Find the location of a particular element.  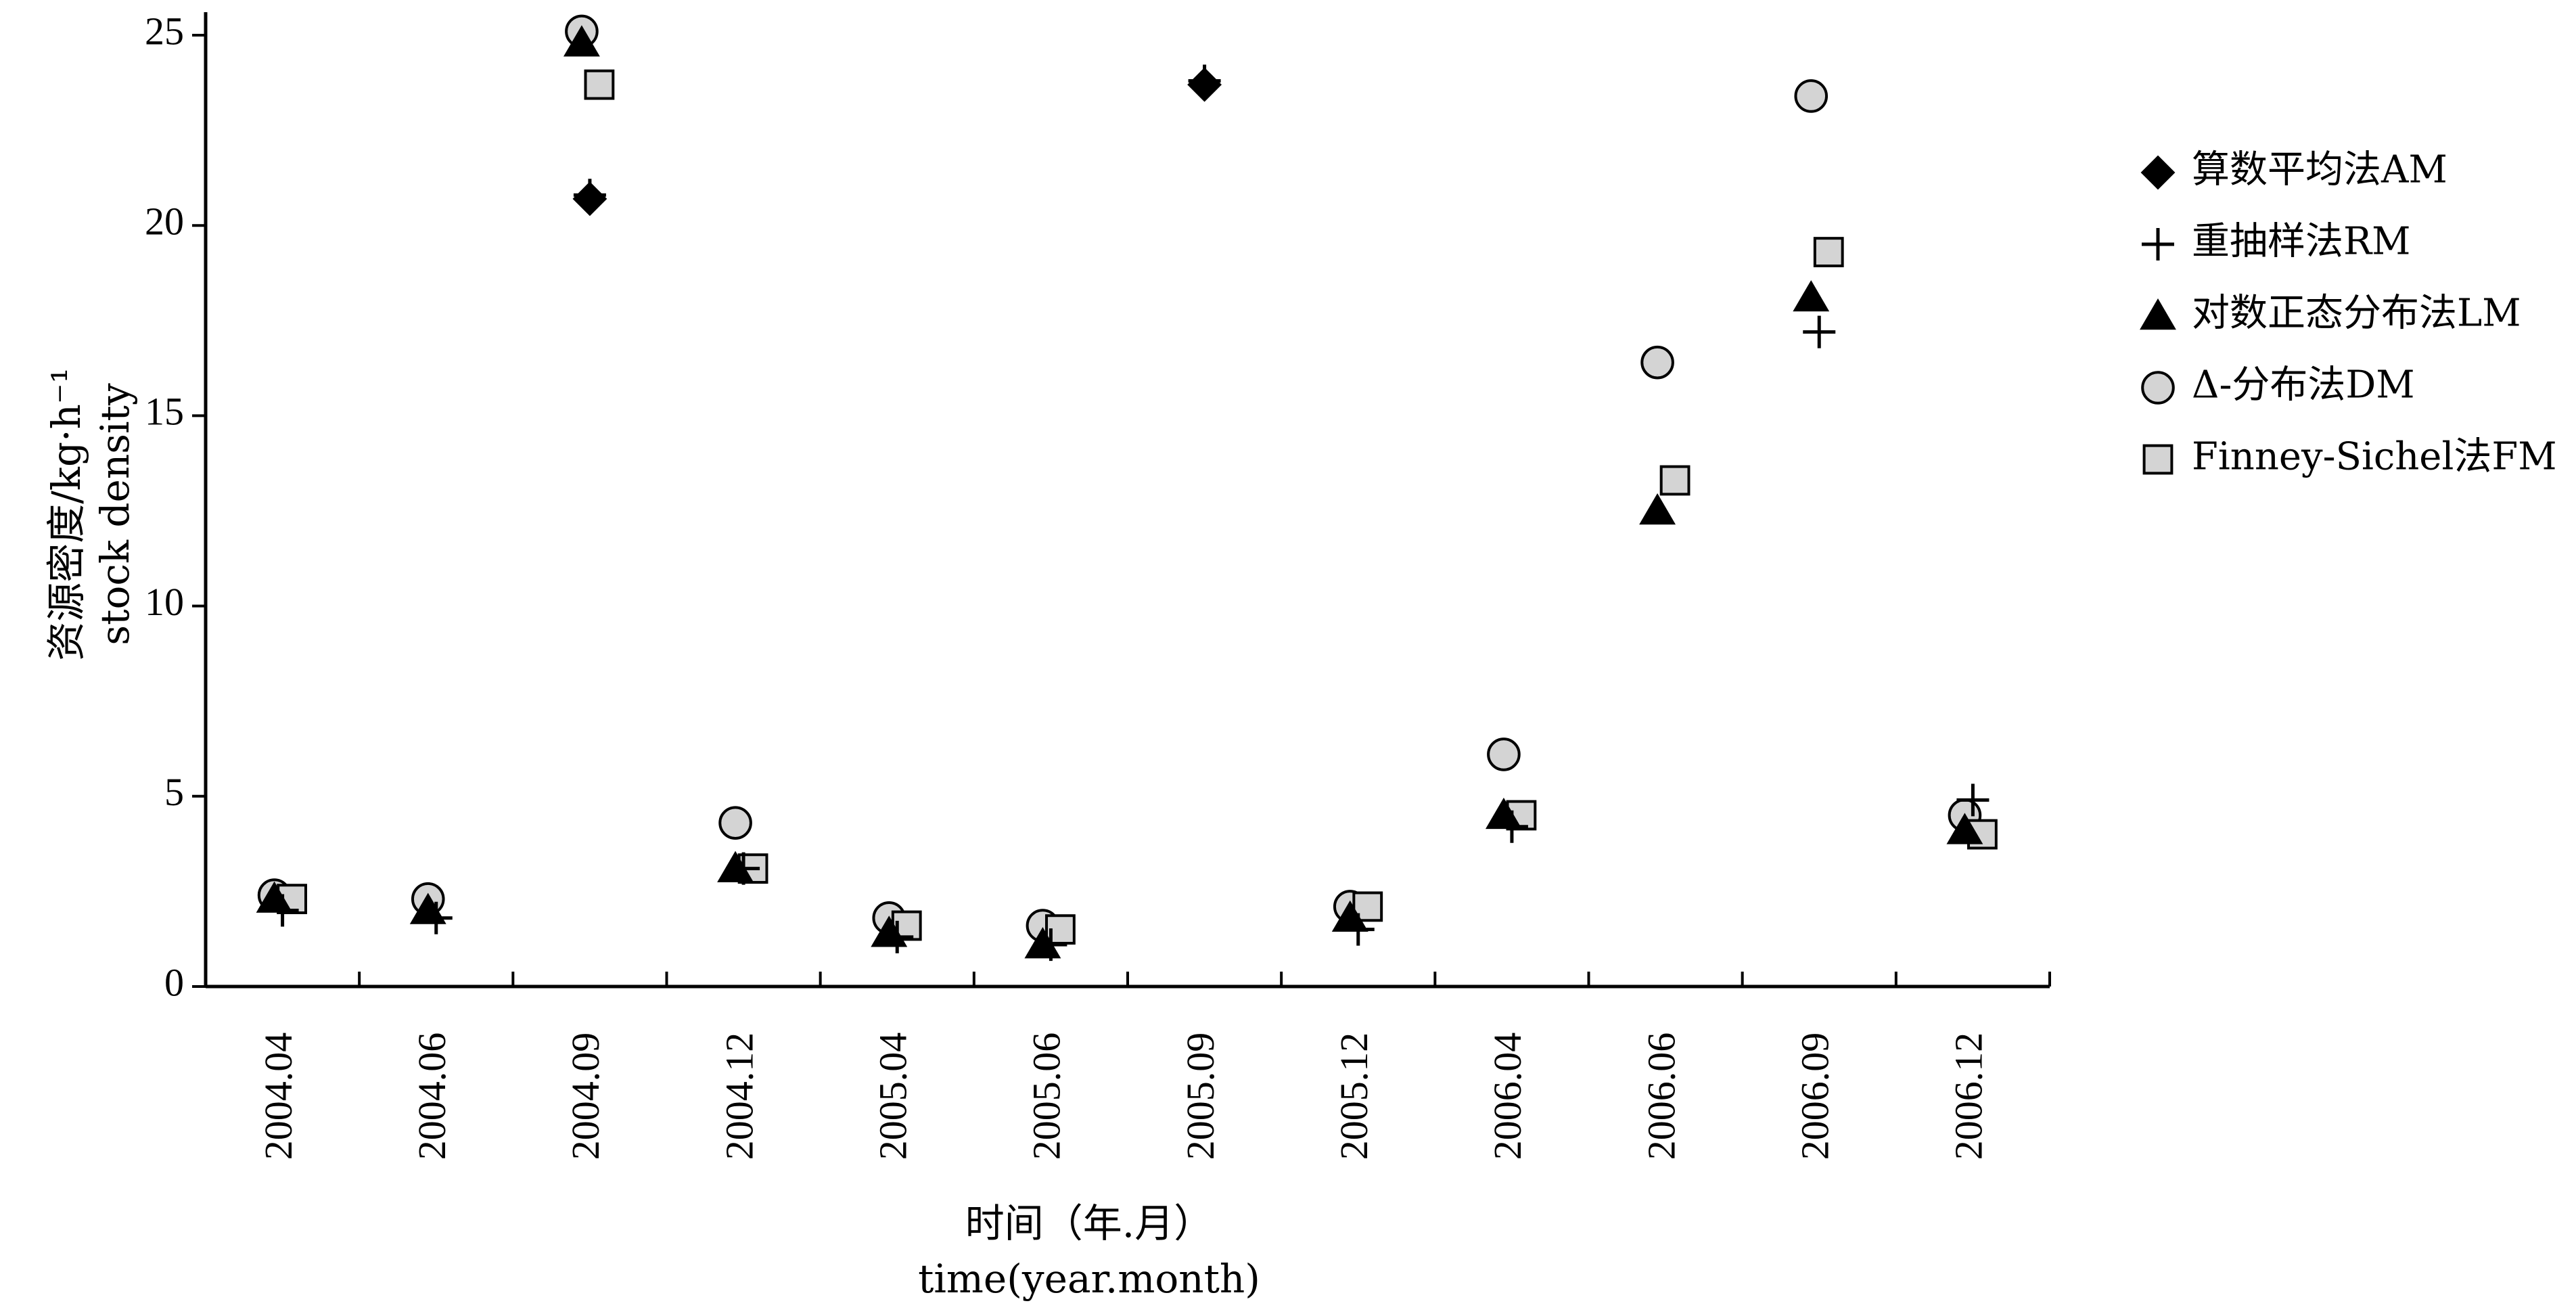

x-tick-label: 2004.09 is located at coordinates (585, 1097).